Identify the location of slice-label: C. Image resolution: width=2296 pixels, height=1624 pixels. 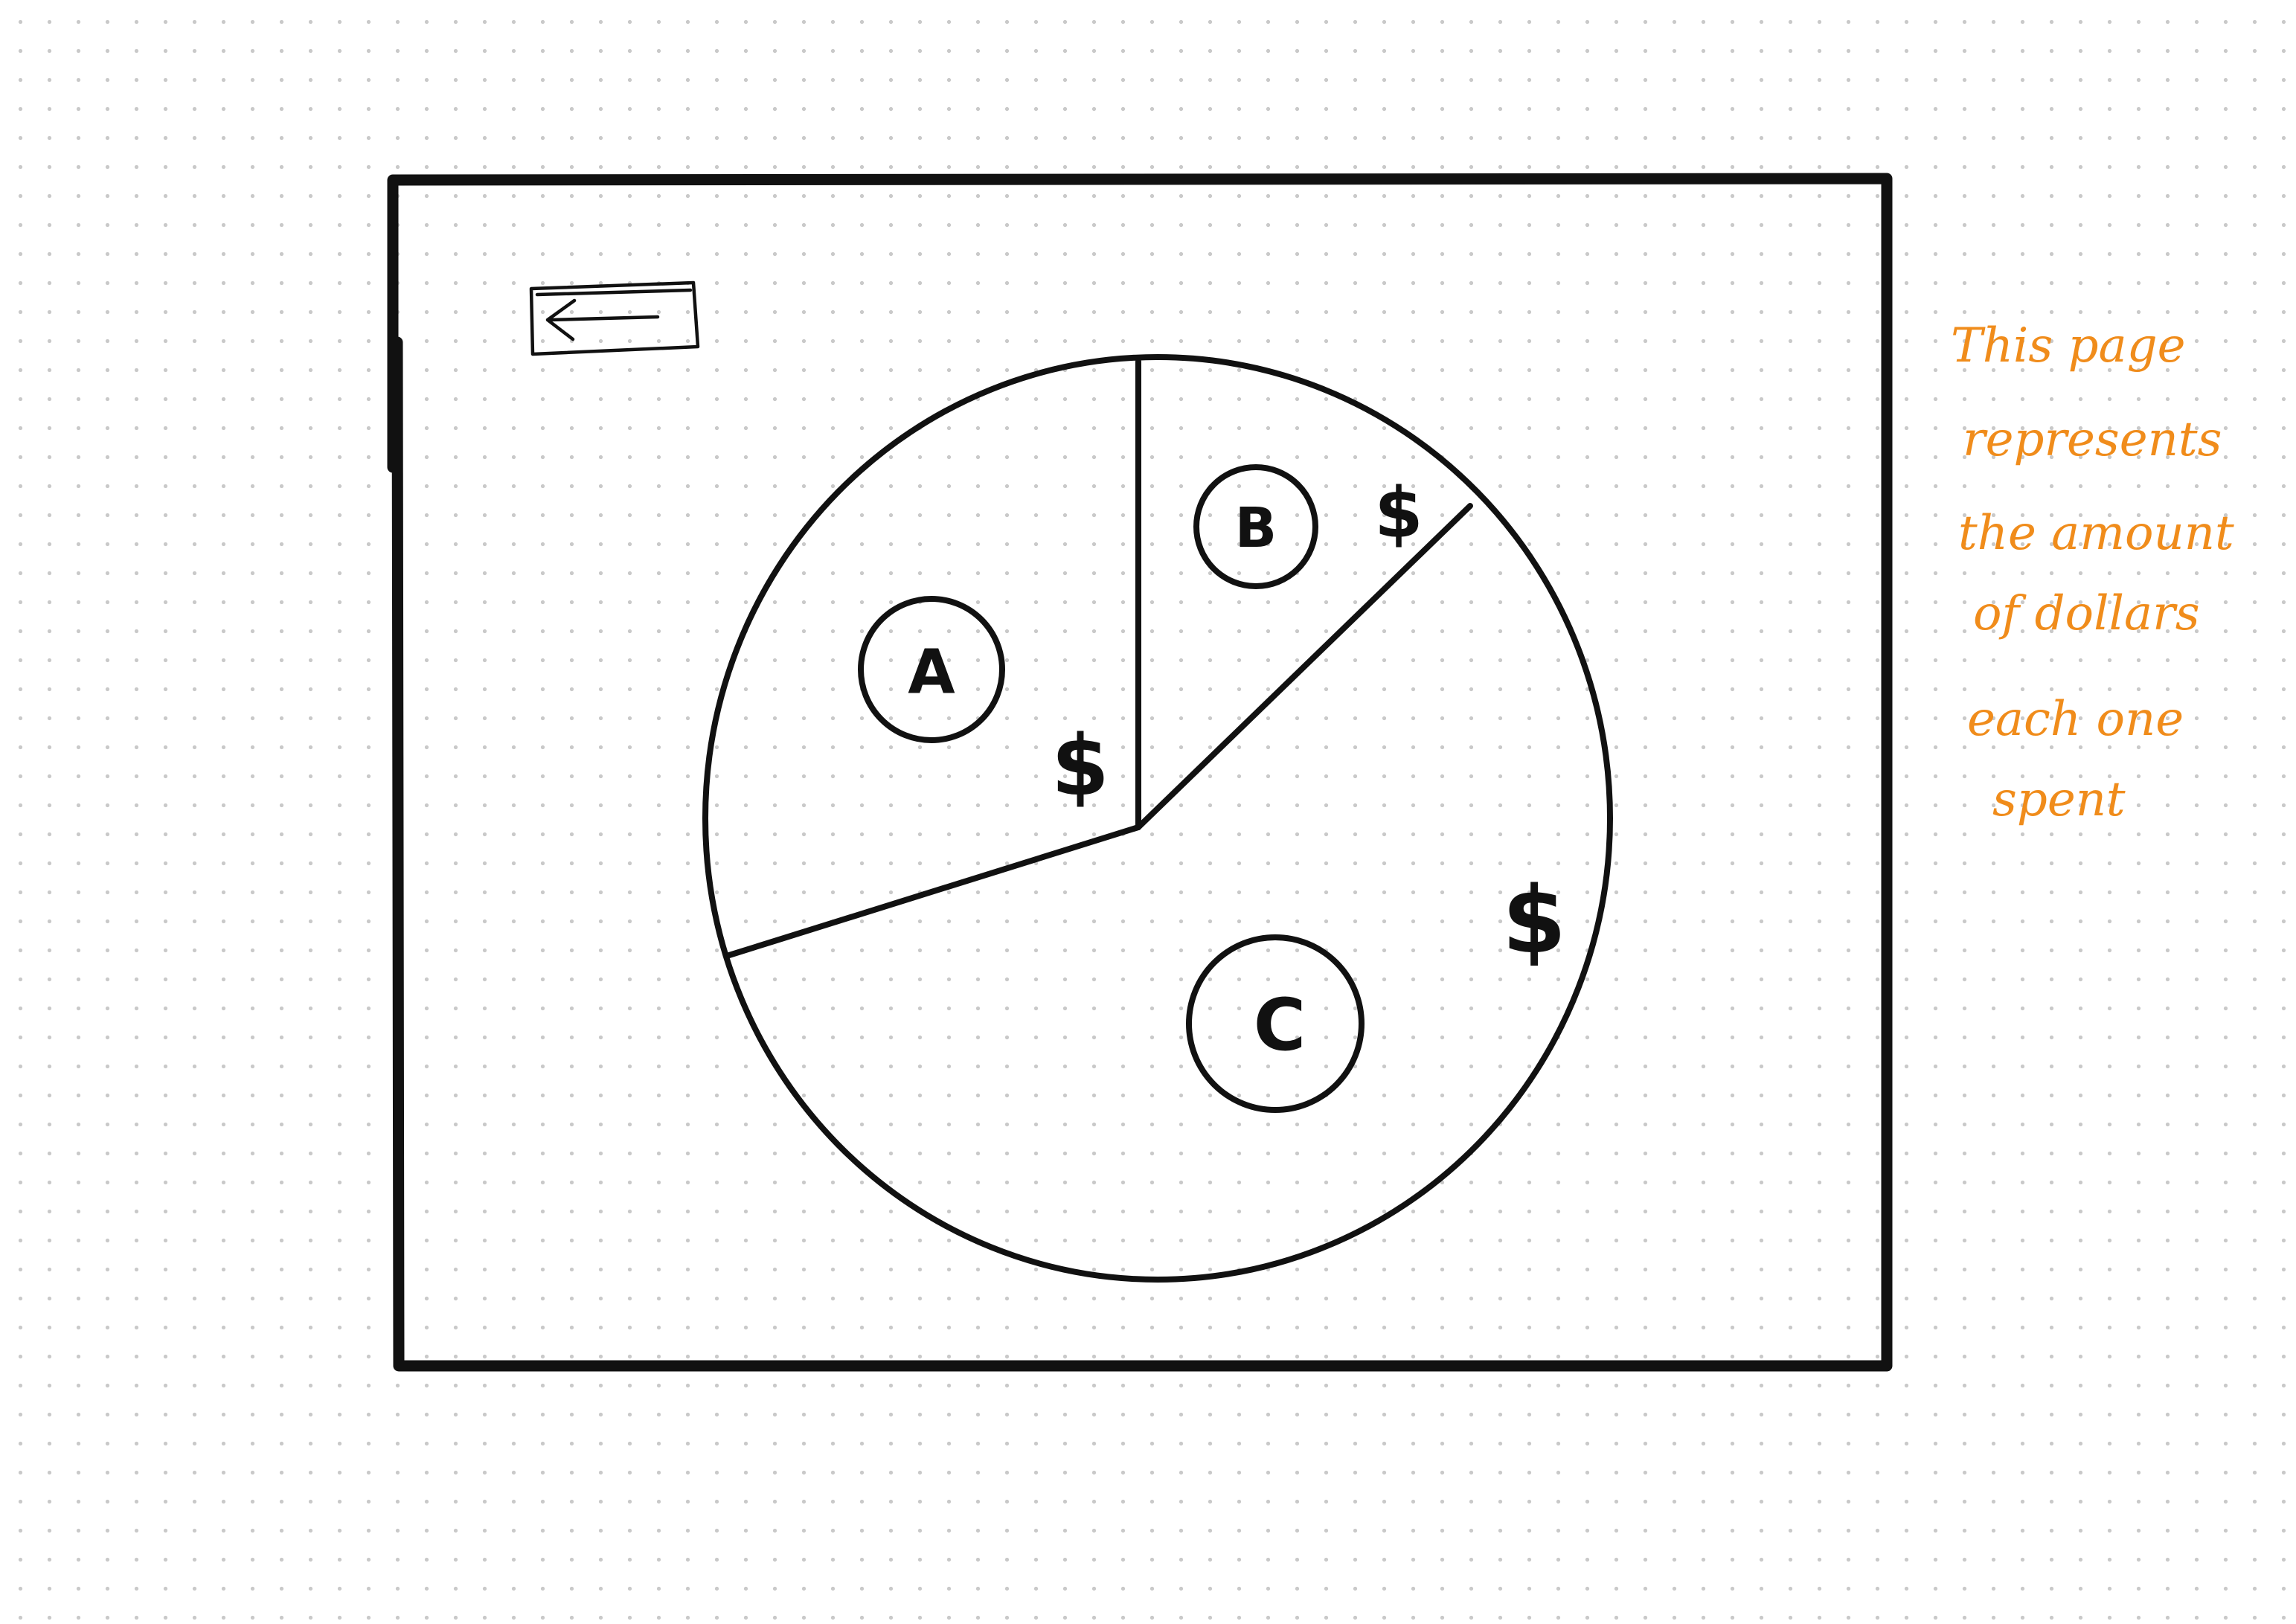
(1280, 1025).